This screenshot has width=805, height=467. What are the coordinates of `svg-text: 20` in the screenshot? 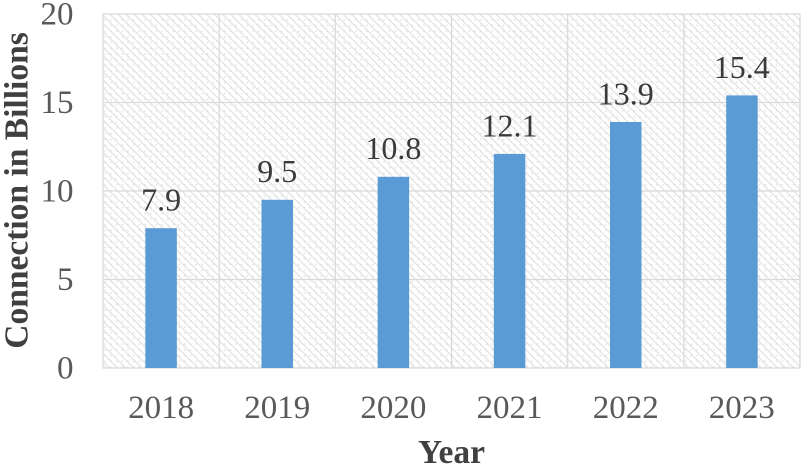 It's located at (57, 16).